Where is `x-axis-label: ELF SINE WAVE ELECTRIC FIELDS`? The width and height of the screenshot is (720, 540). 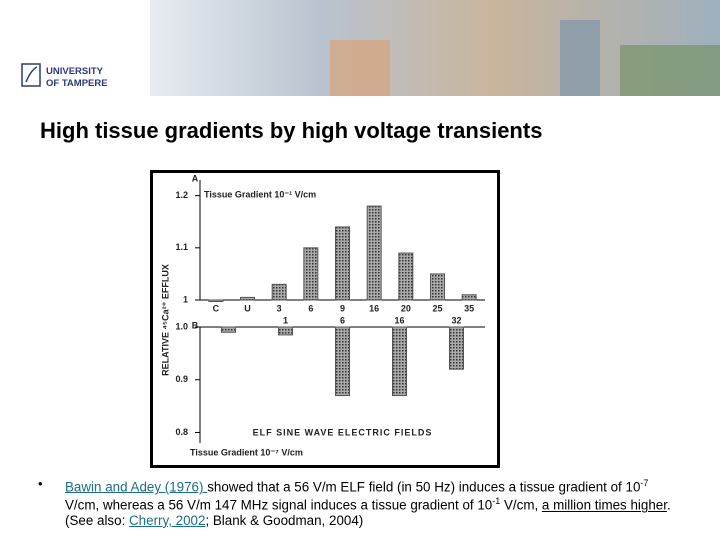
x-axis-label: ELF SINE WAVE ELECTRIC FIELDS is located at coordinates (343, 432).